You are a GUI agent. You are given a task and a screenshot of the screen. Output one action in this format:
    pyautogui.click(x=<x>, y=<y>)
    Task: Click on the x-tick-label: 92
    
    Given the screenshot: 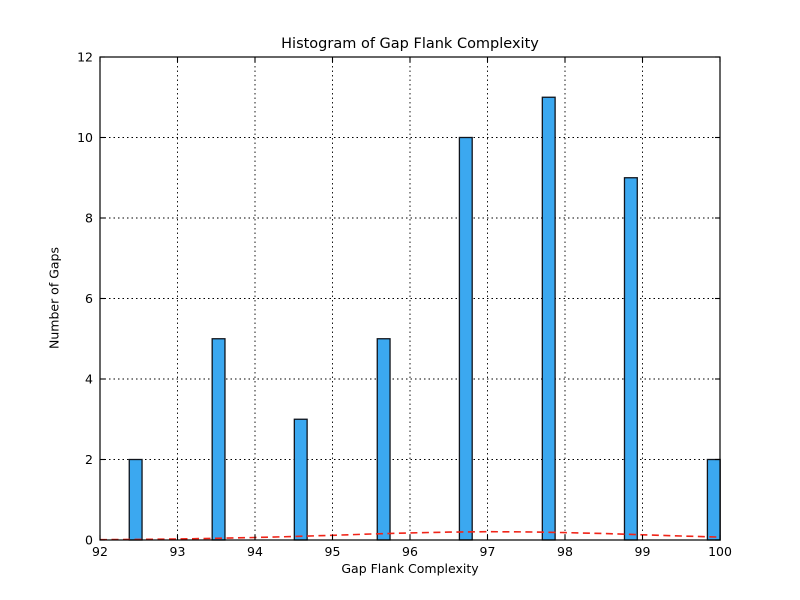 What is the action you would take?
    pyautogui.click(x=100, y=551)
    